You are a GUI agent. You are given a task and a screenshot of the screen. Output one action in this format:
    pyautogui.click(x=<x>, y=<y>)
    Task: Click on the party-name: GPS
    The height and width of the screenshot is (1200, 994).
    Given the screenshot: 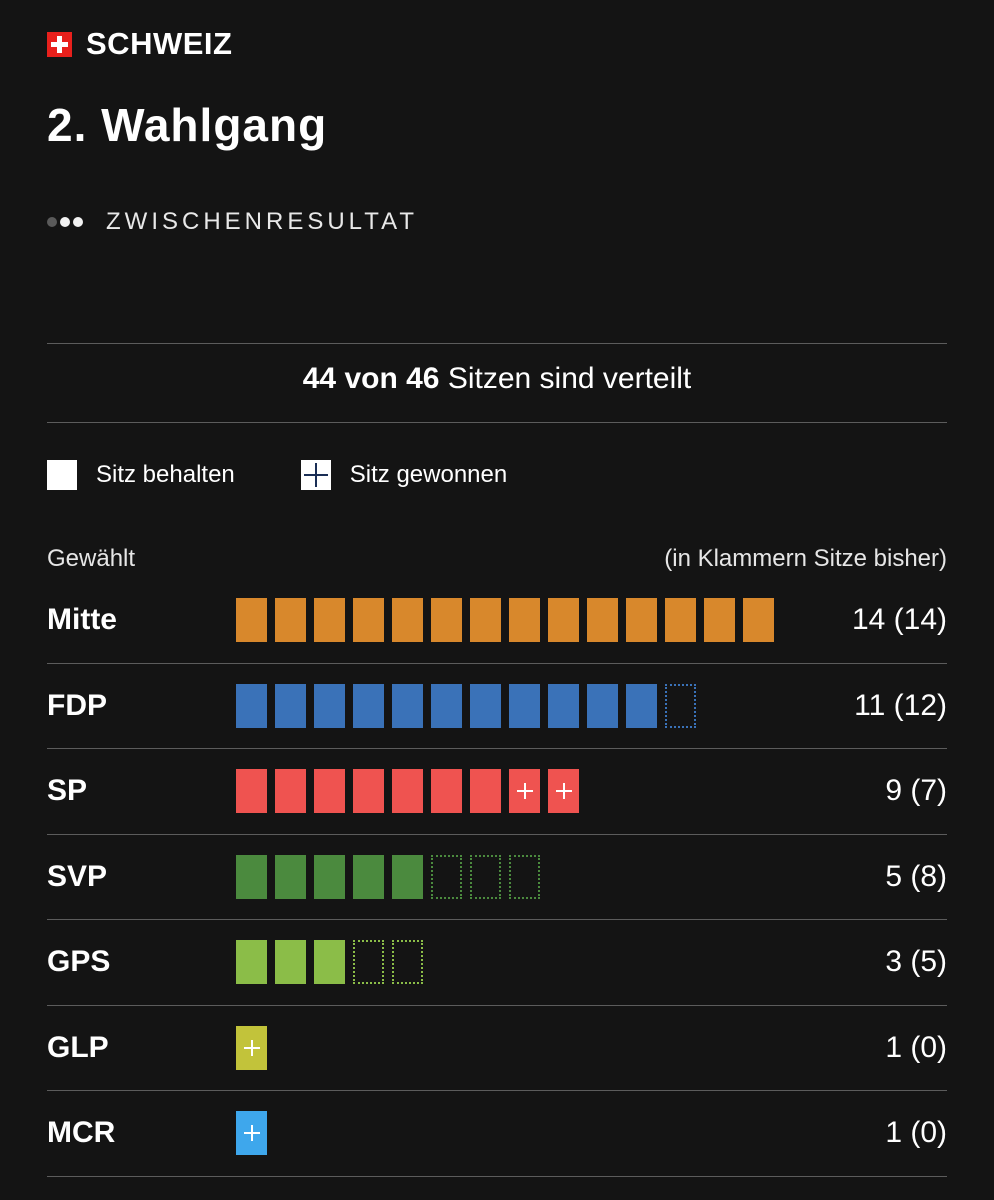 What is the action you would take?
    pyautogui.click(x=79, y=962)
    